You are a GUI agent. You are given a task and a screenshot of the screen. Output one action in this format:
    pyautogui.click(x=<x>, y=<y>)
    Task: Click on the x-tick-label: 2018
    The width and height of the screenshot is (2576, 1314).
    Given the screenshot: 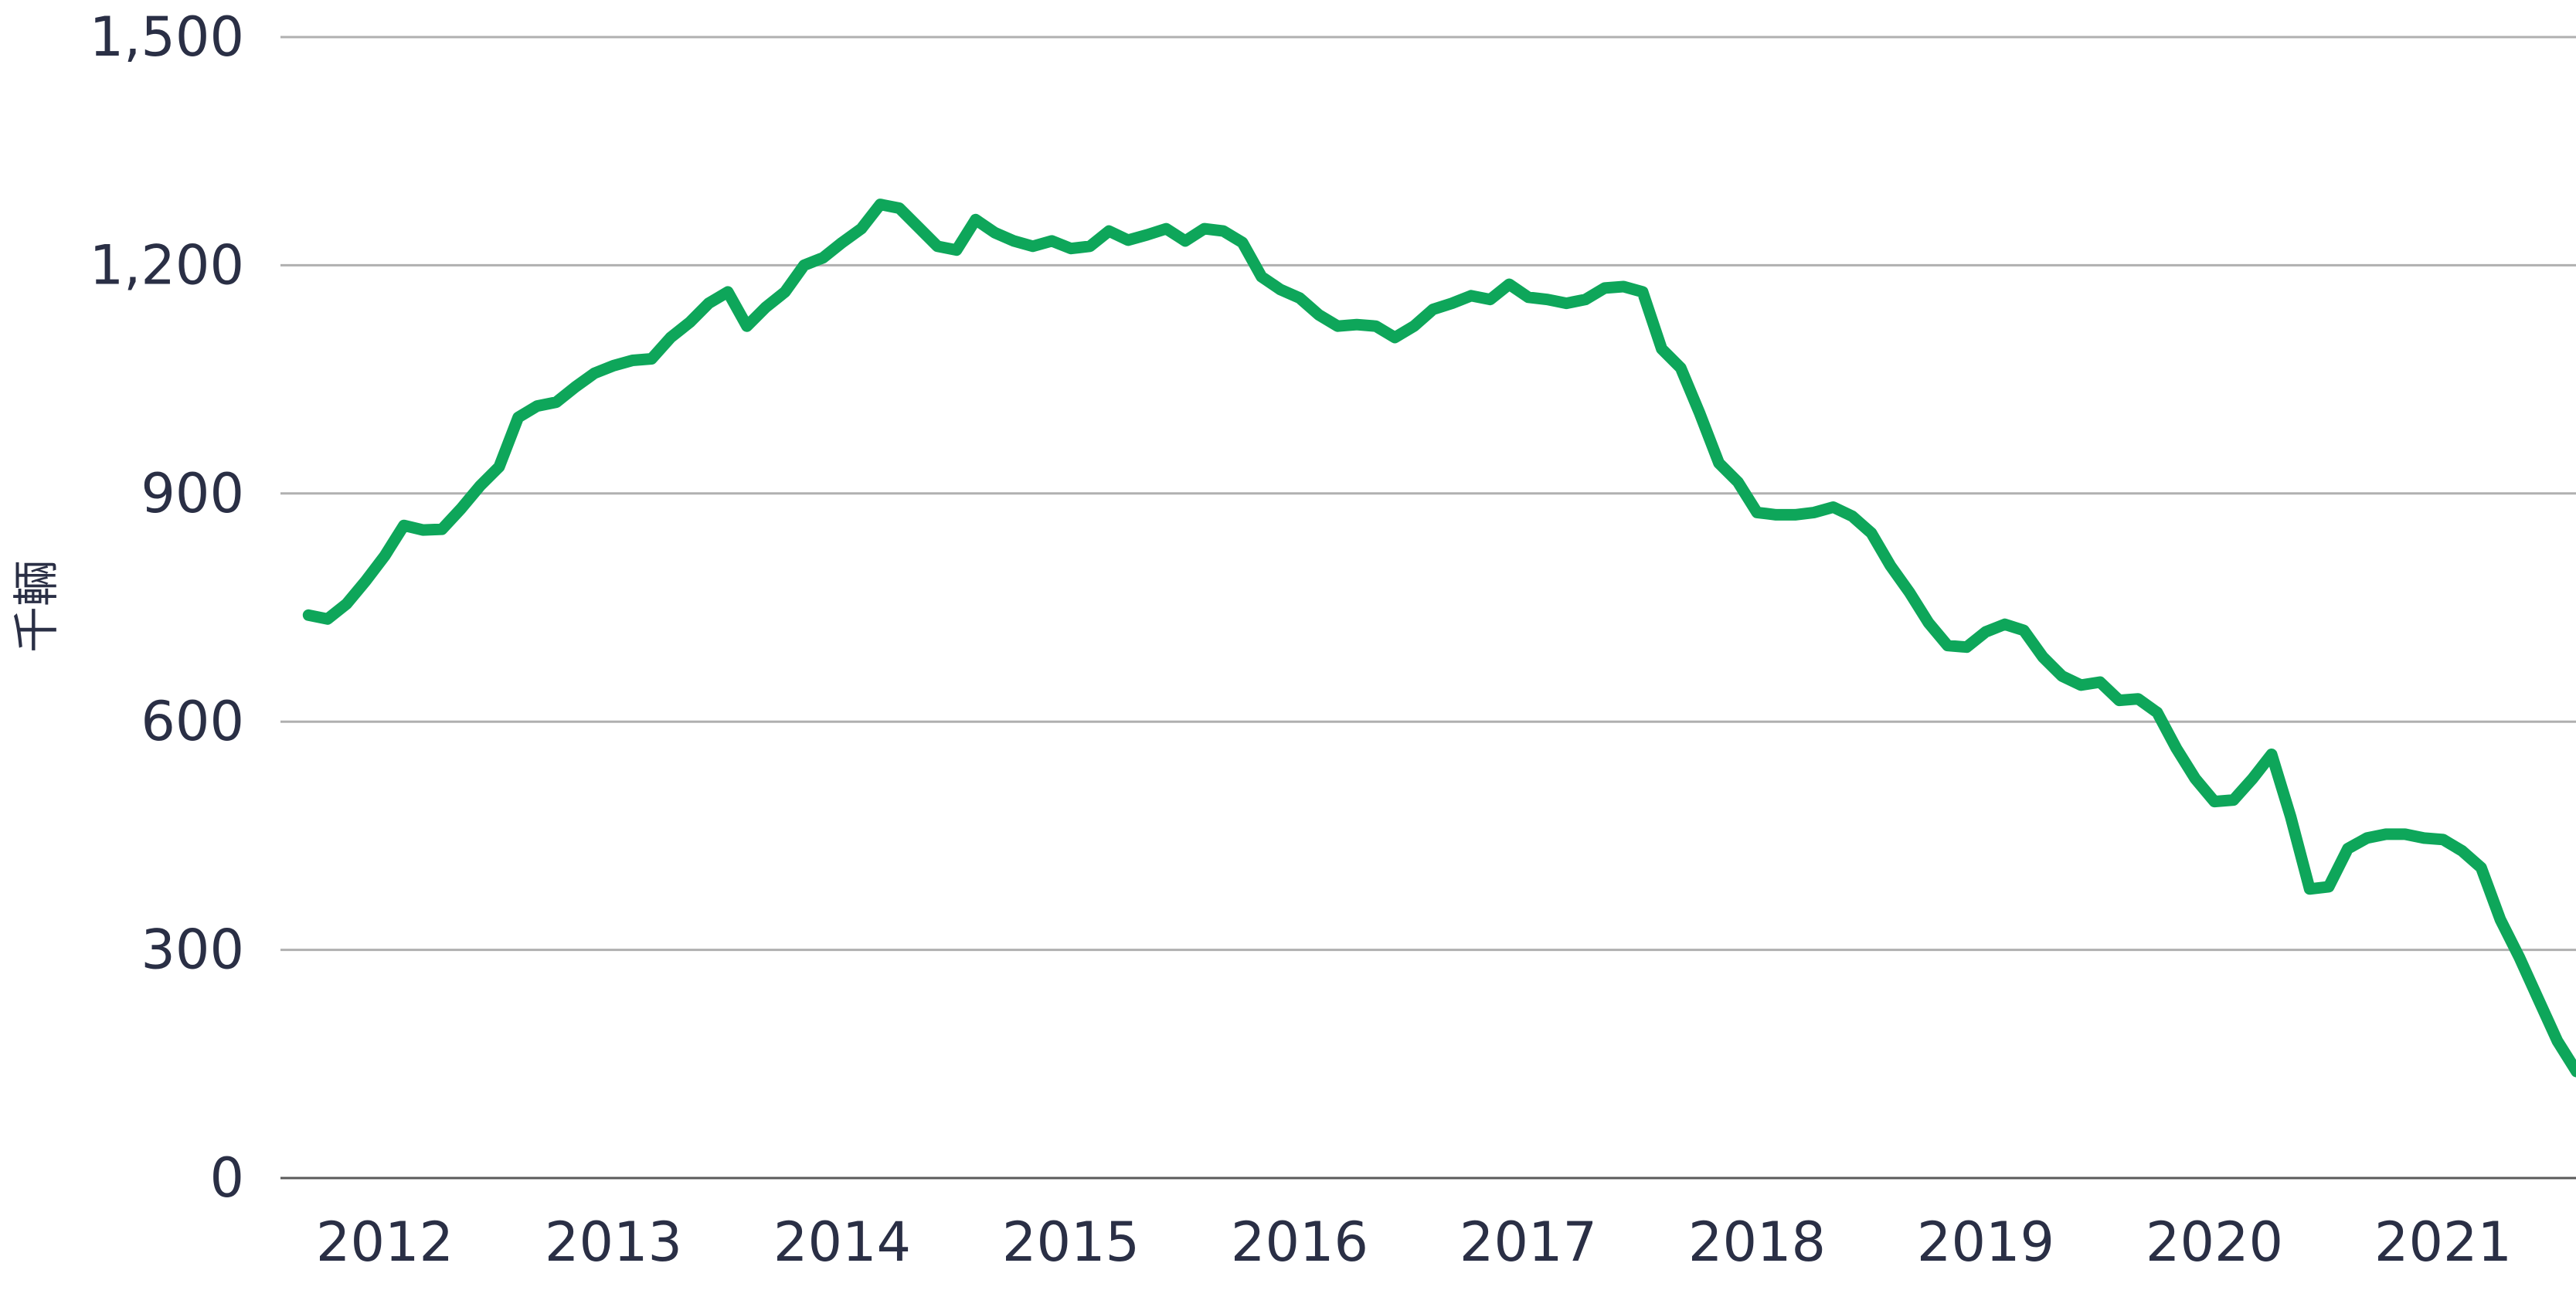 What is the action you would take?
    pyautogui.click(x=1757, y=1242)
    